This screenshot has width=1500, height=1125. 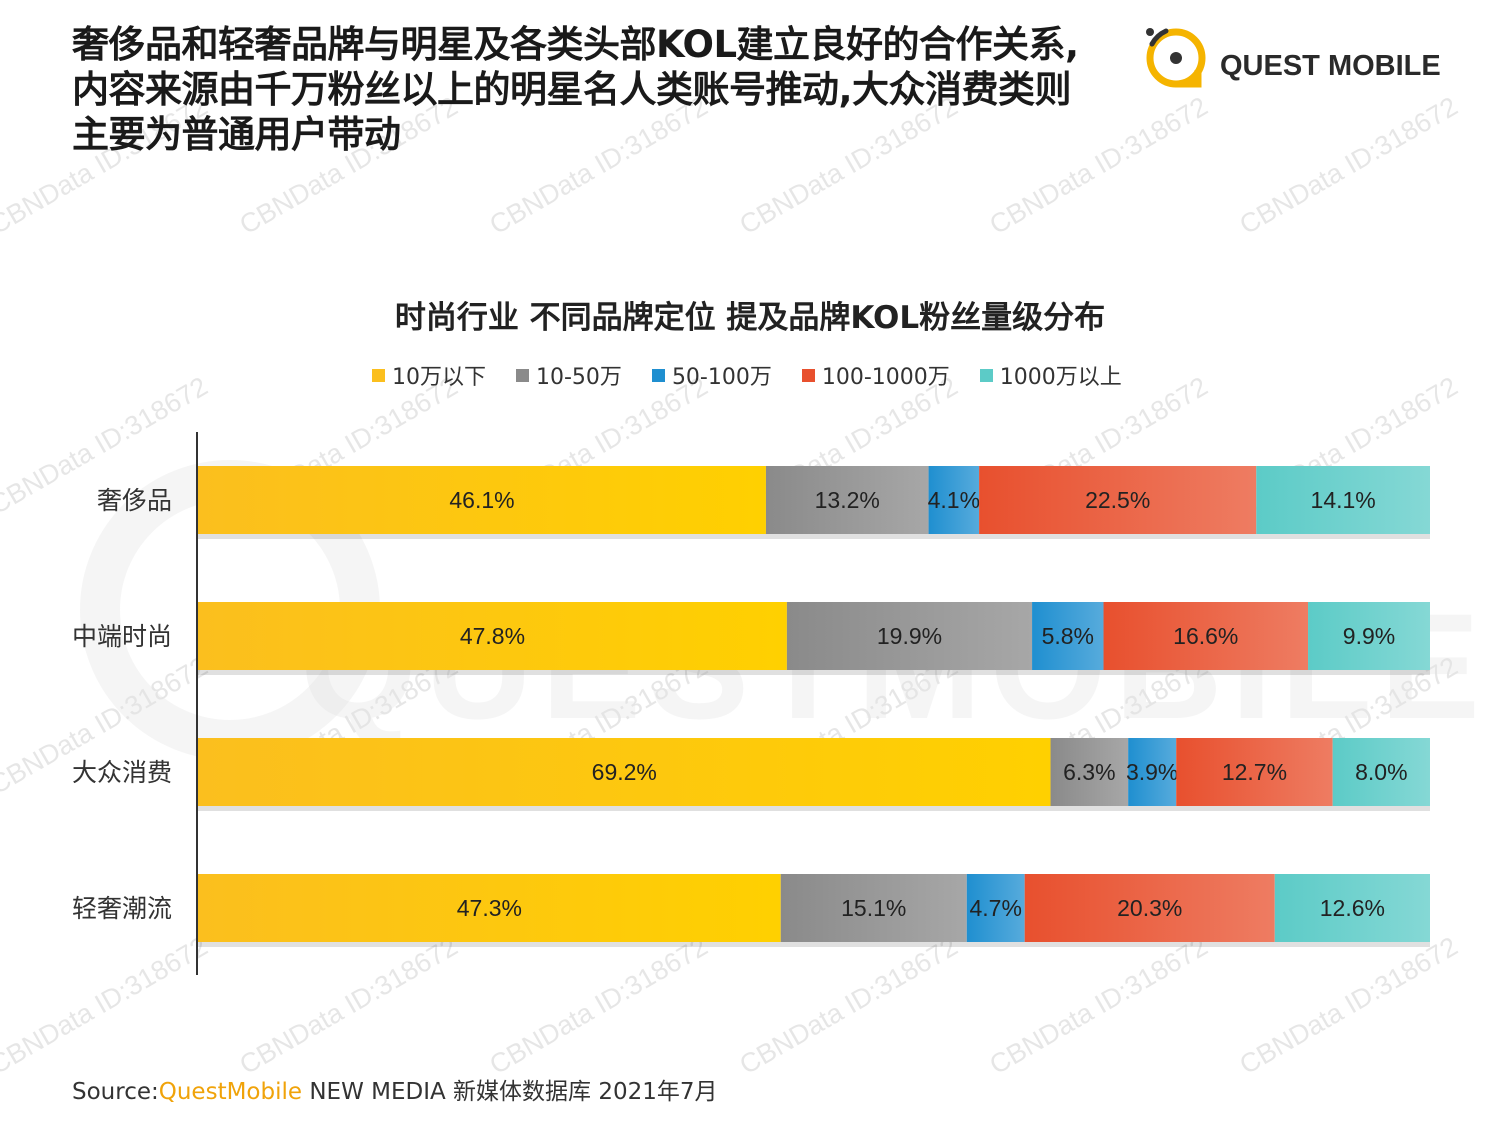 I want to click on data-label: 3.9%, so click(x=1152, y=772).